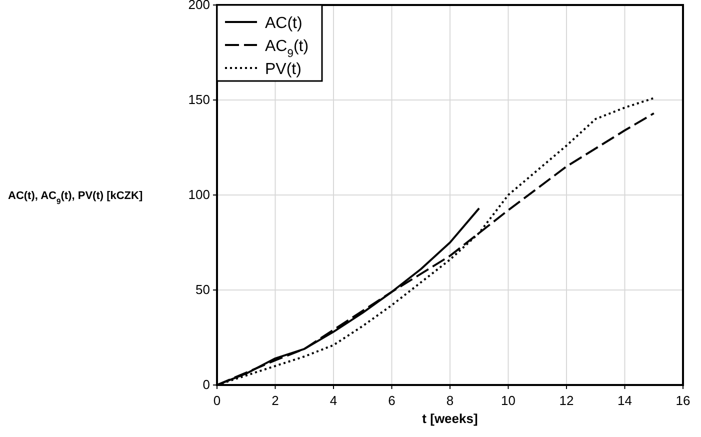 This screenshot has width=701, height=437. I want to click on legend-label: PV(t), so click(283, 69).